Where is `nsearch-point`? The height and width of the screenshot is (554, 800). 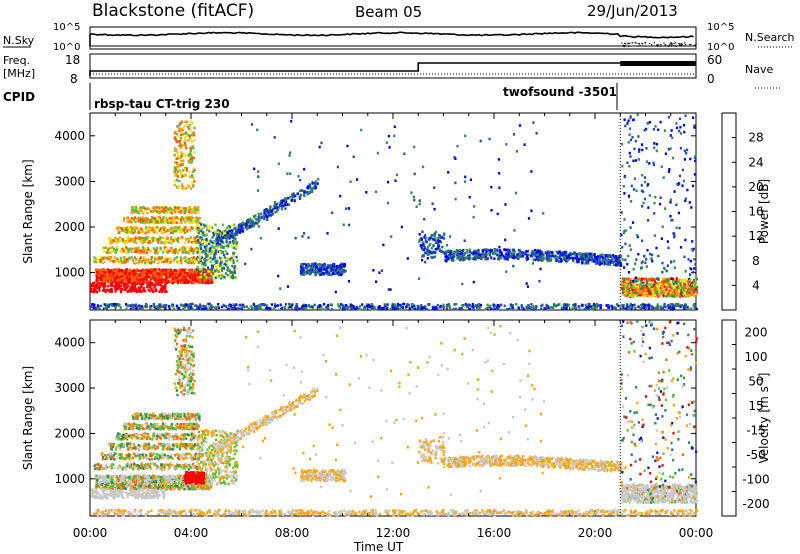
nsearch-point is located at coordinates (645, 43).